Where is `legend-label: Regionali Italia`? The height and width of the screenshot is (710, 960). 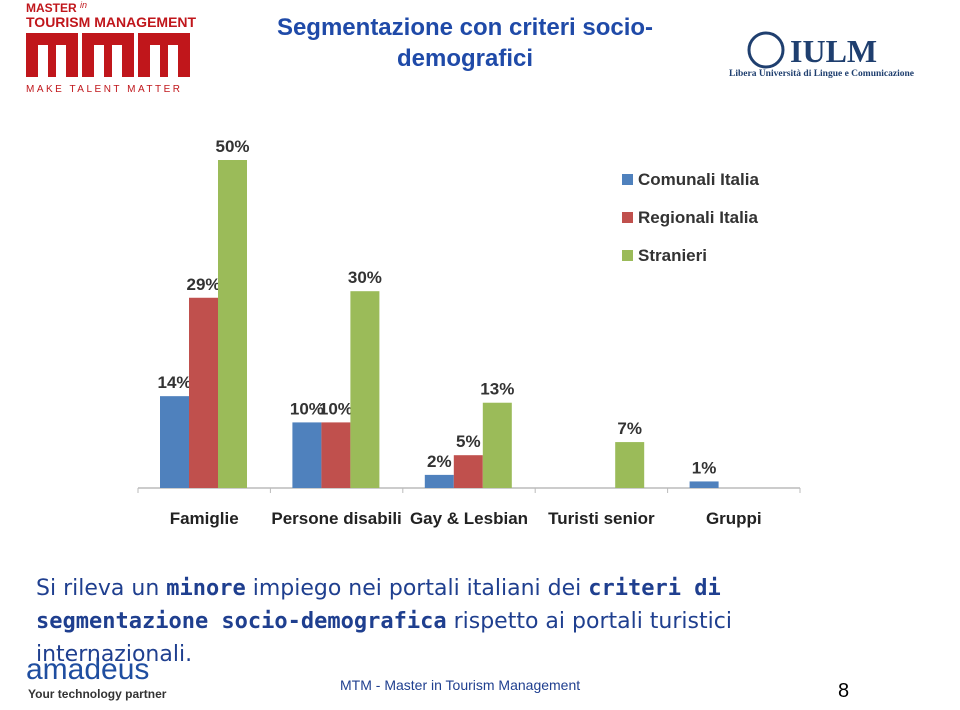 legend-label: Regionali Italia is located at coordinates (698, 217).